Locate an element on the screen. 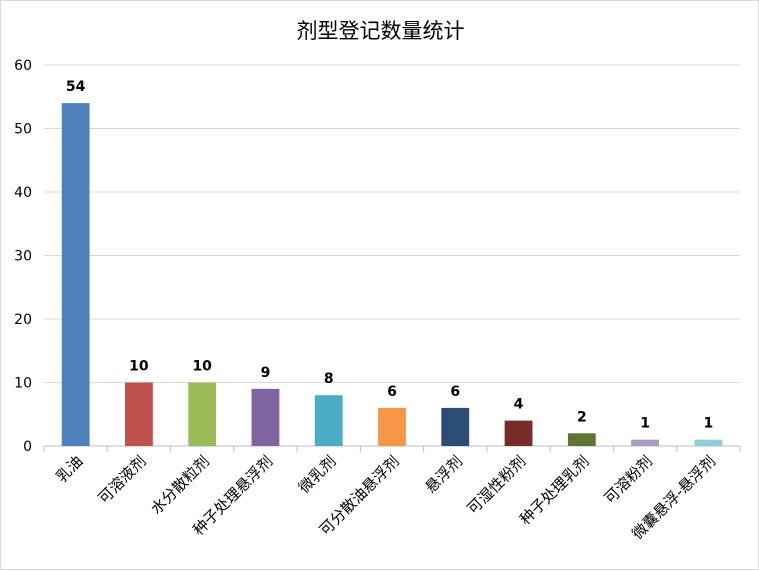 Image resolution: width=759 pixels, height=571 pixels. category-label: 可湿性粉剂 is located at coordinates (497, 485).